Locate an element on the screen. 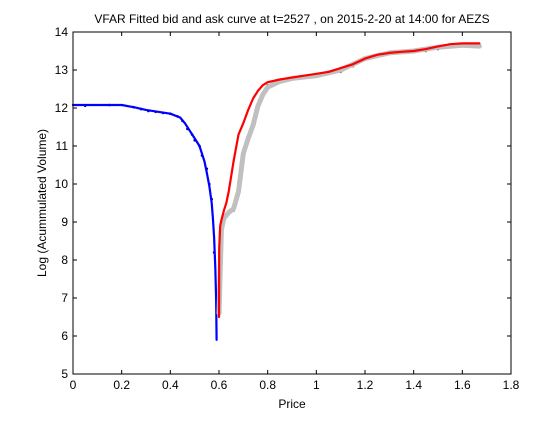 This screenshot has height=425, width=560. y-tick-label: 9 is located at coordinates (64, 222).